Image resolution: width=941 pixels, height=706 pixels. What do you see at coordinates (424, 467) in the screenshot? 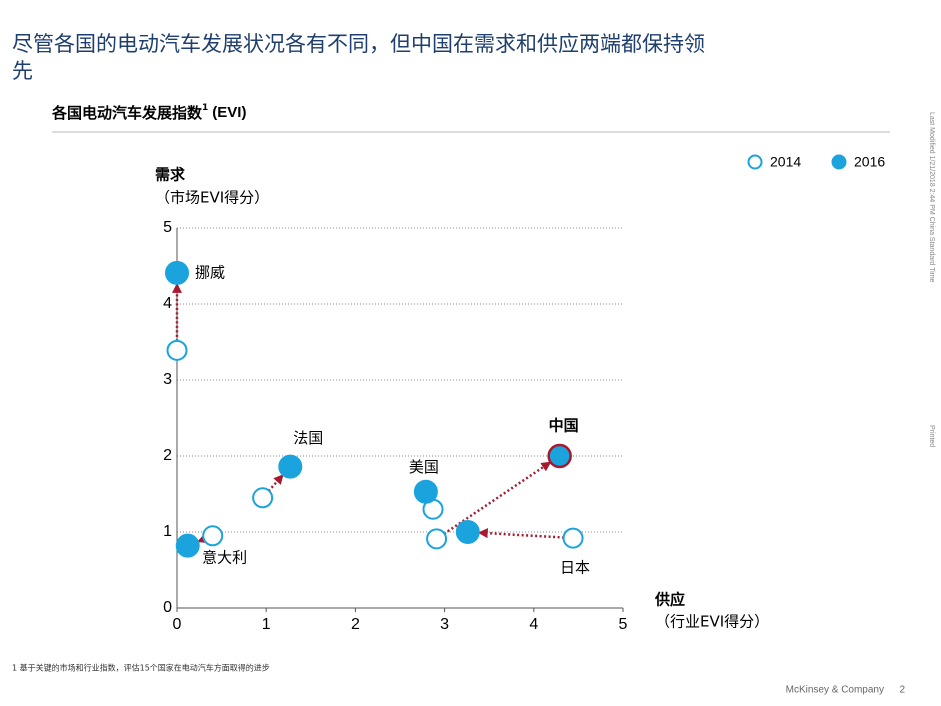
I see `country-label: 美国` at bounding box center [424, 467].